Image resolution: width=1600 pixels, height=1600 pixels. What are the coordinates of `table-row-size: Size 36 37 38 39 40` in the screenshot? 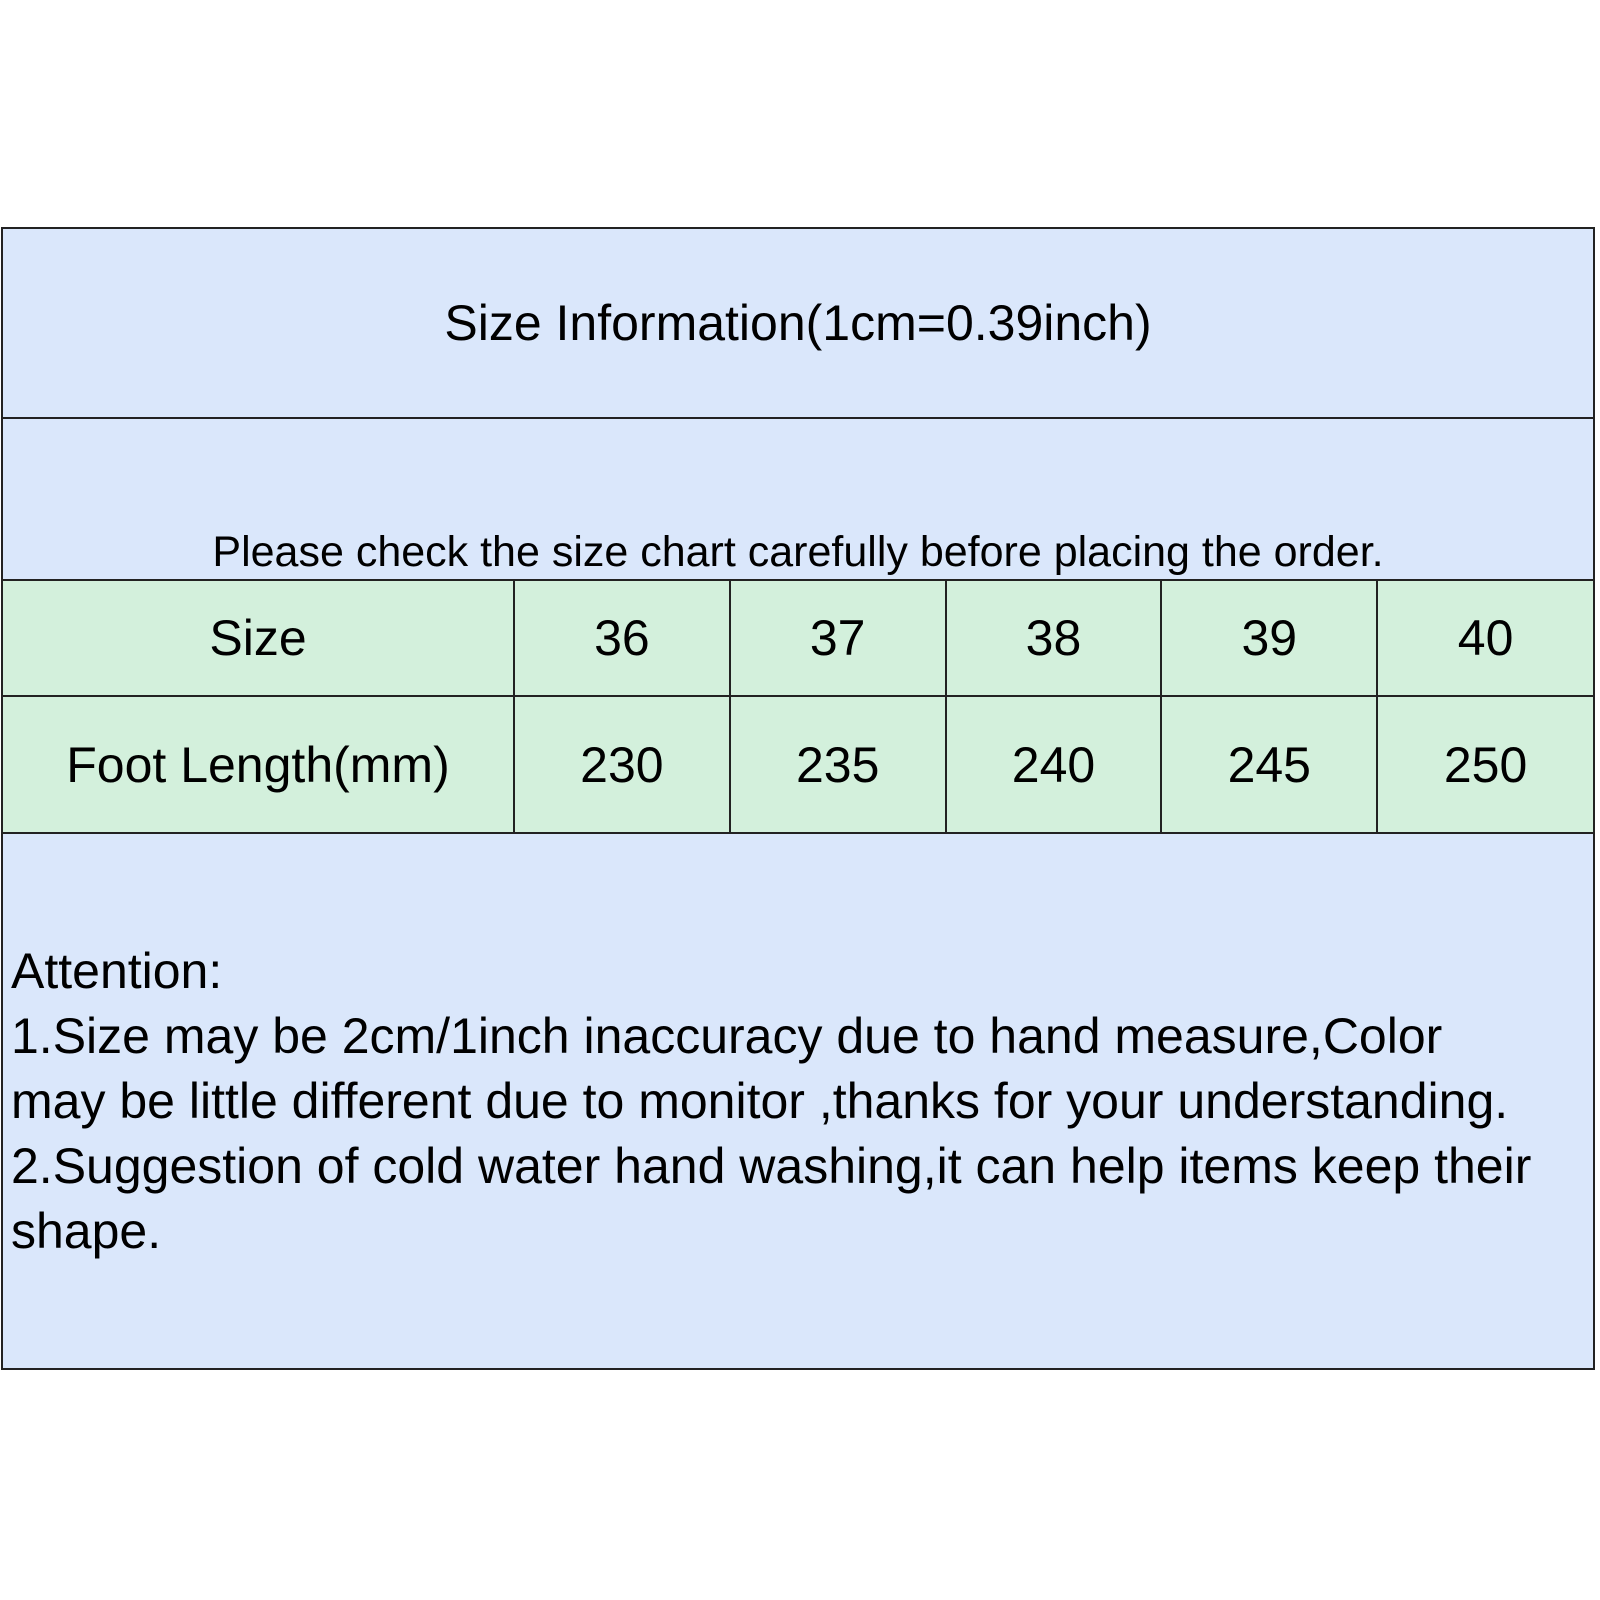 It's located at (798, 638).